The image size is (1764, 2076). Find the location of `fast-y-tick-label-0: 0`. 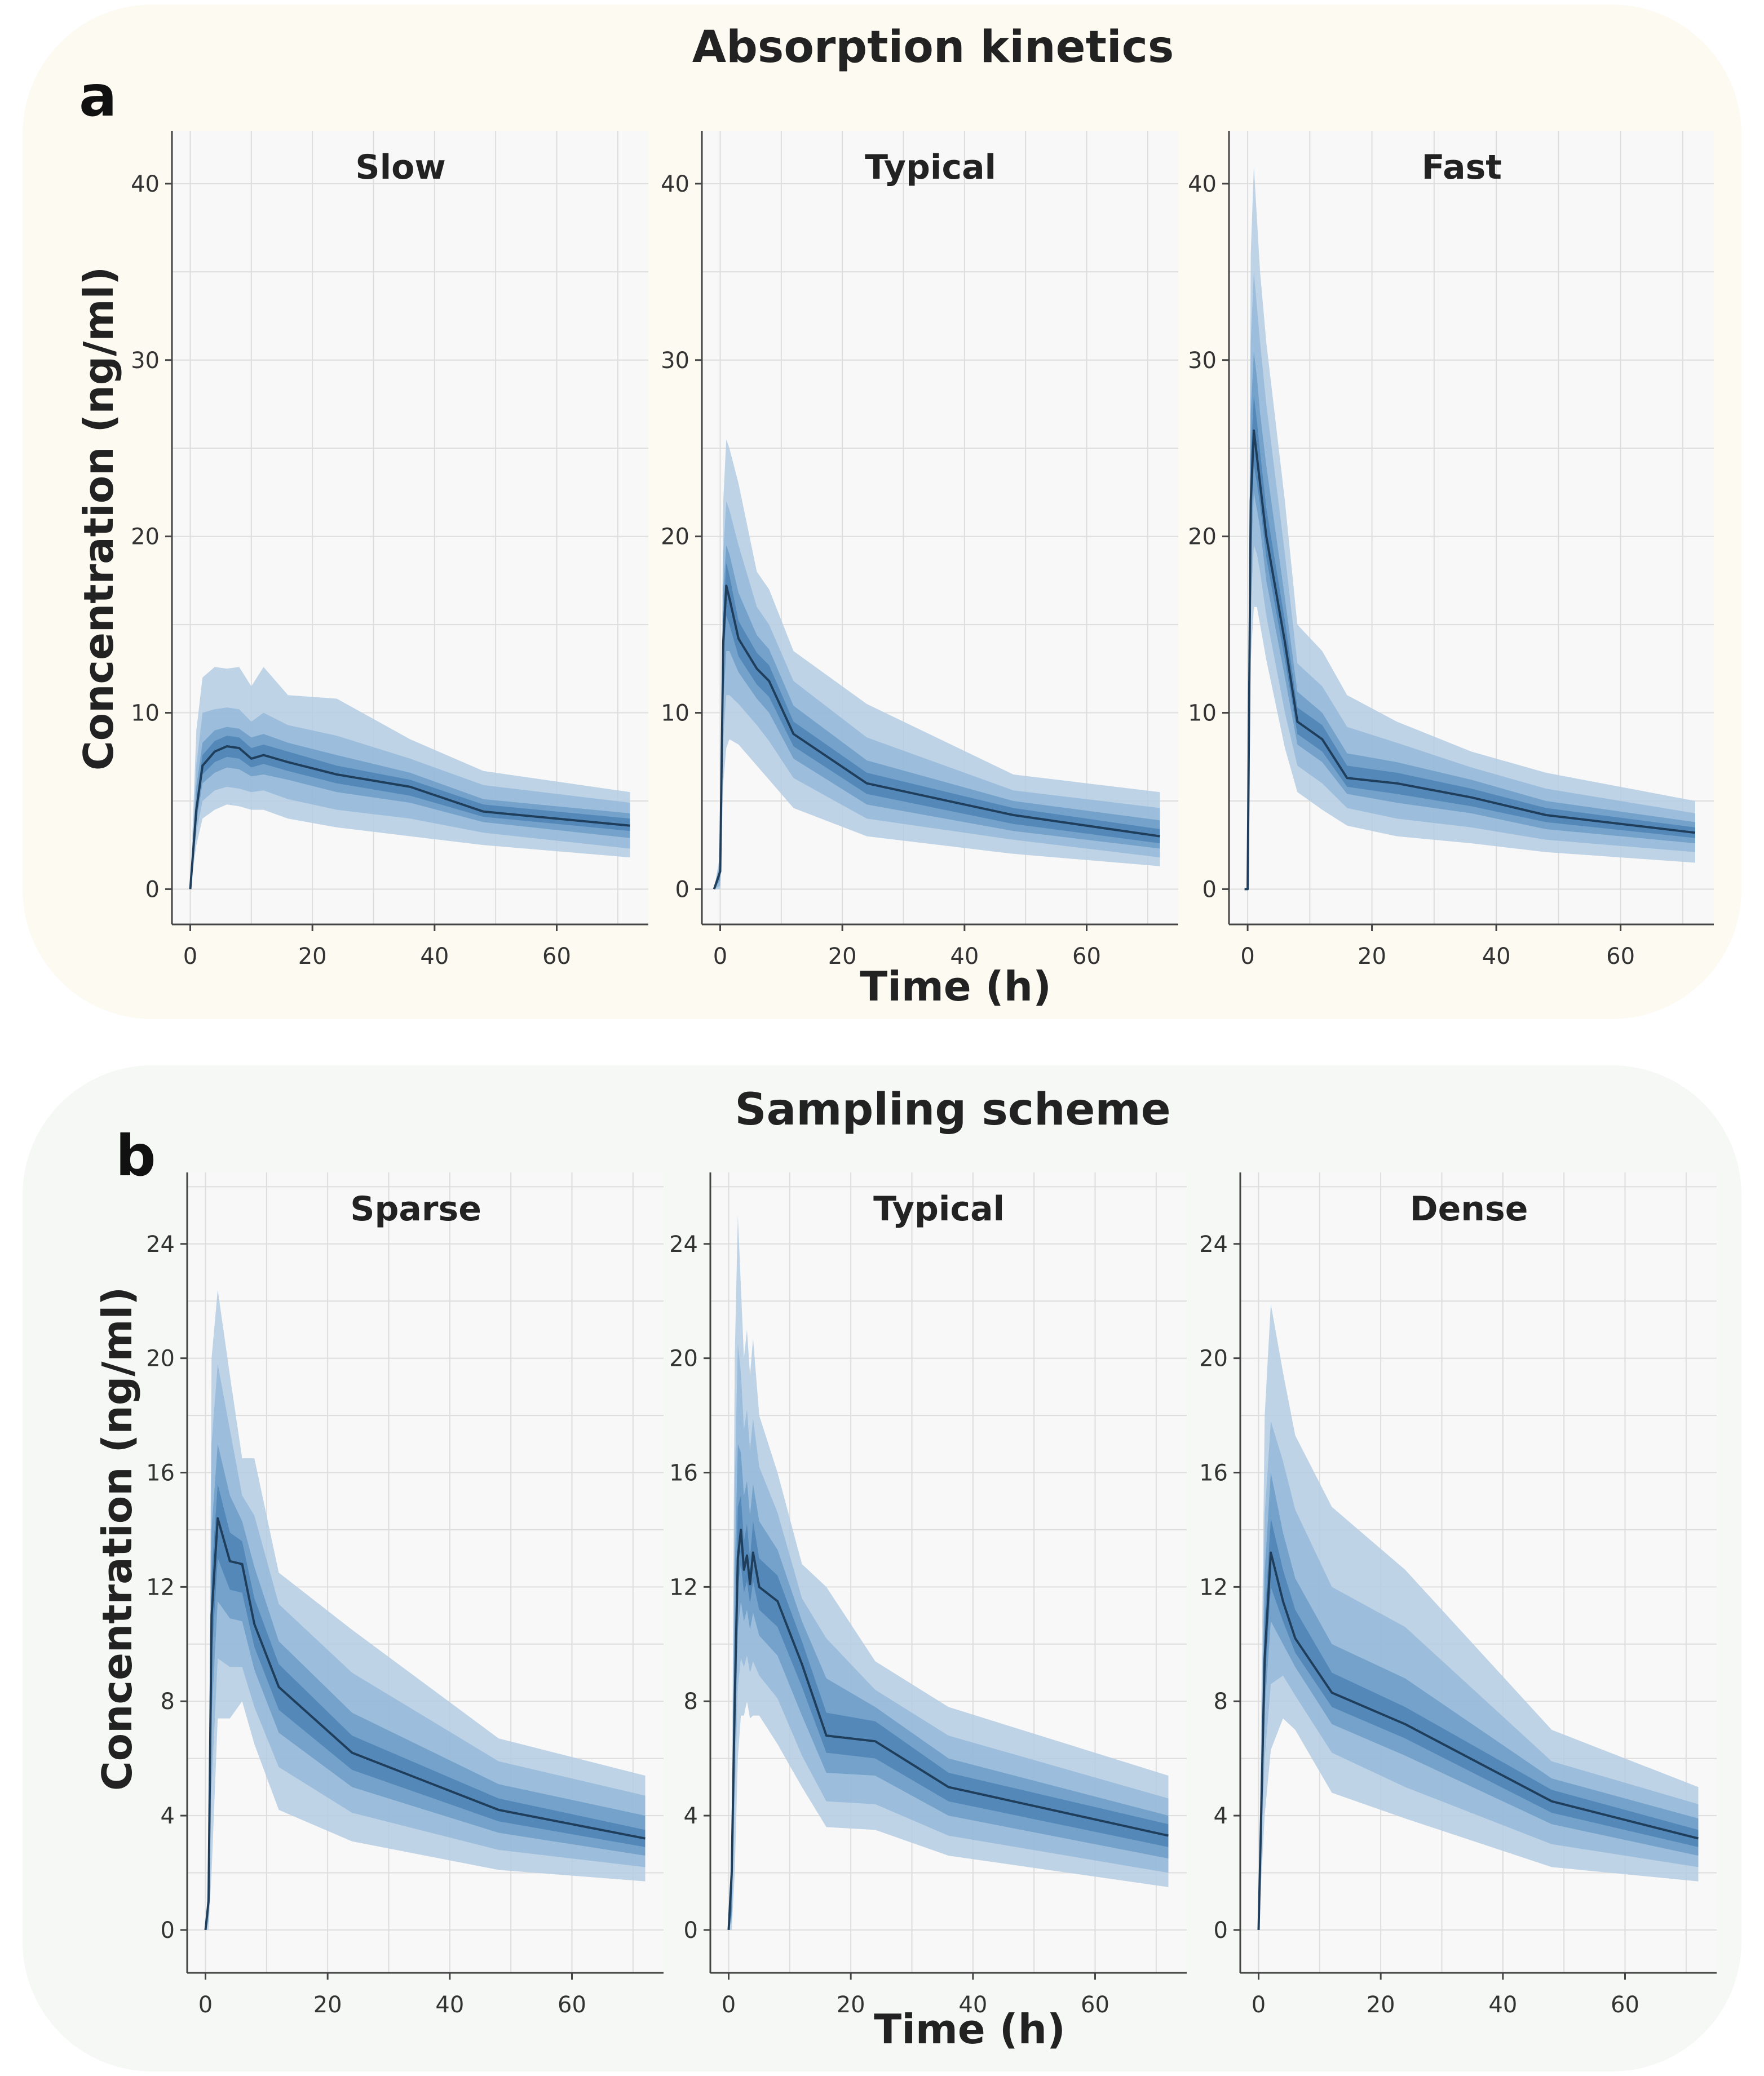

fast-y-tick-label-0: 0 is located at coordinates (1209, 890).